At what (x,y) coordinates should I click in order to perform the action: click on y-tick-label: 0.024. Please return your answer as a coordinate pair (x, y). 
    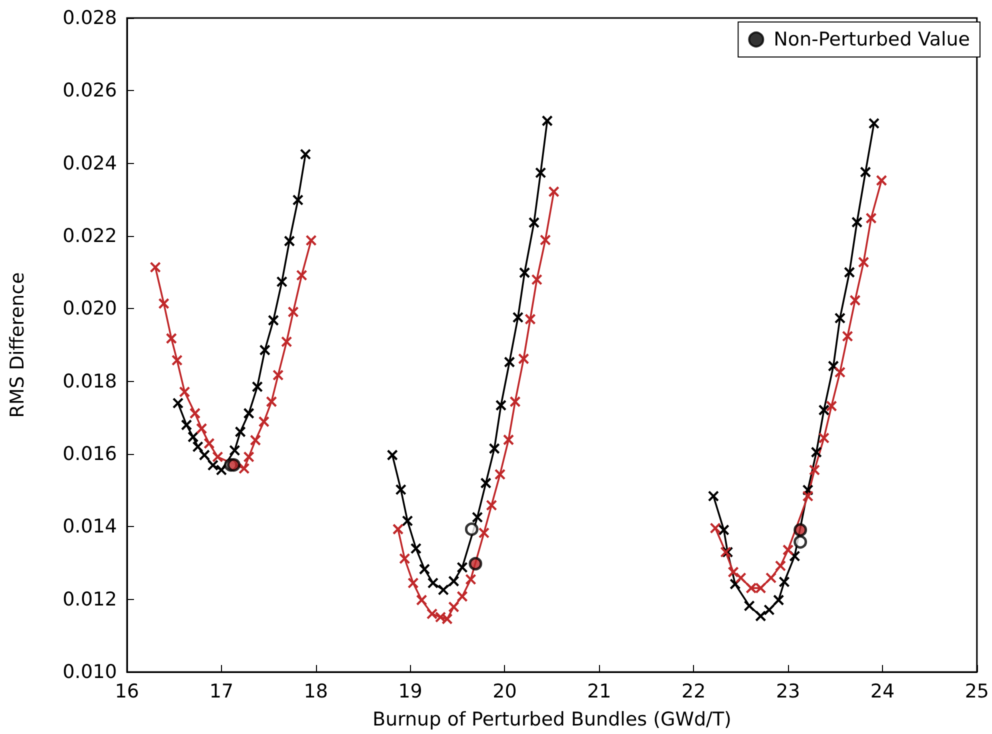
    Looking at the image, I should click on (89, 163).